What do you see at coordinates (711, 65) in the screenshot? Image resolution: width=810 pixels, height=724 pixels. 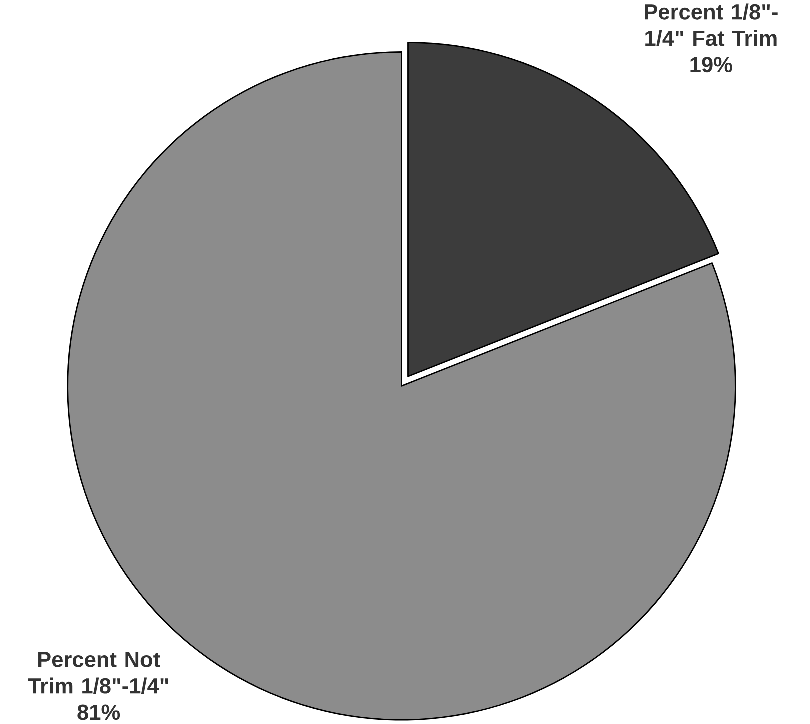 I see `data-label: 19%` at bounding box center [711, 65].